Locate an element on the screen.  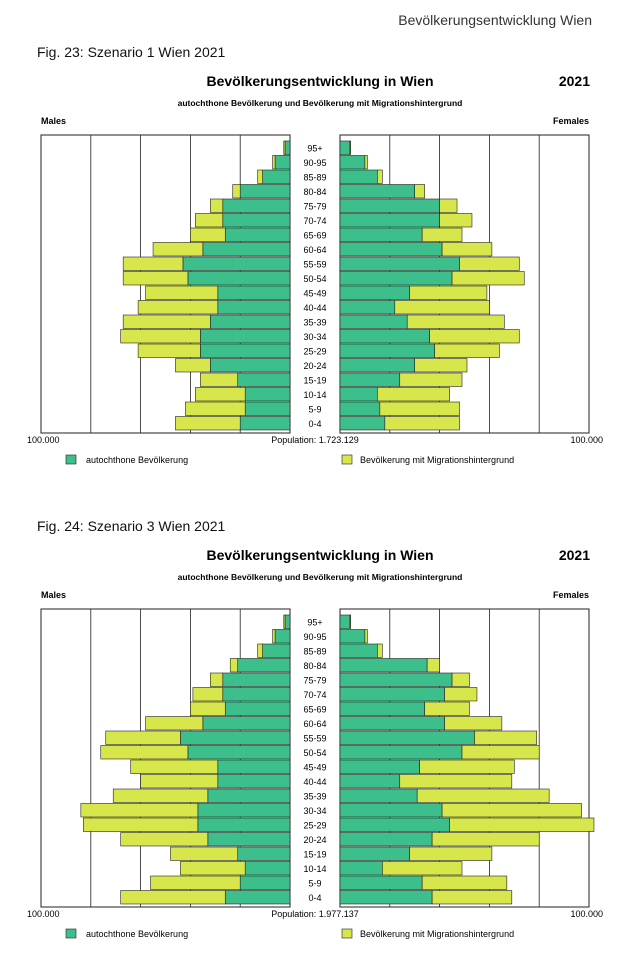
legend-label-migration: Bevölkerung mit Migrationshintergrund is located at coordinates (437, 460).